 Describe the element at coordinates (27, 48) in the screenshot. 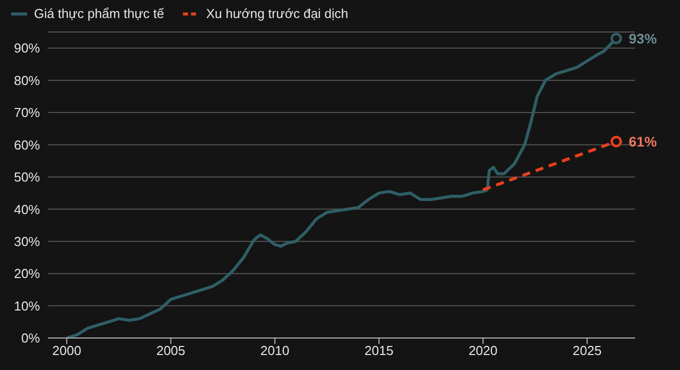

I see `y-tick-label: 90%` at that location.